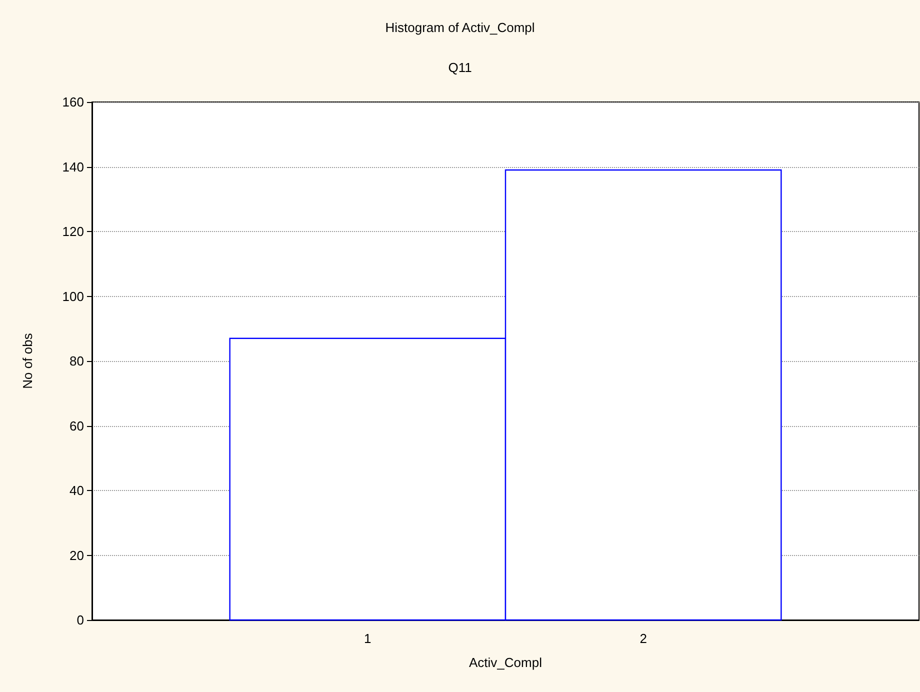  Describe the element at coordinates (73, 166) in the screenshot. I see `y-tick-label: 140` at that location.